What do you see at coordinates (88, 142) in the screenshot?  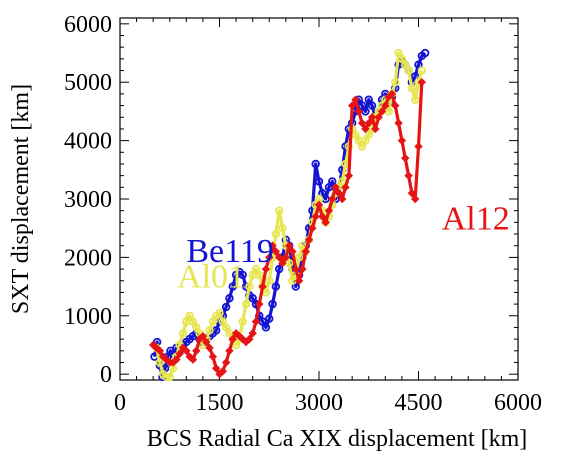 I see `y-tick-label: 4000` at bounding box center [88, 142].